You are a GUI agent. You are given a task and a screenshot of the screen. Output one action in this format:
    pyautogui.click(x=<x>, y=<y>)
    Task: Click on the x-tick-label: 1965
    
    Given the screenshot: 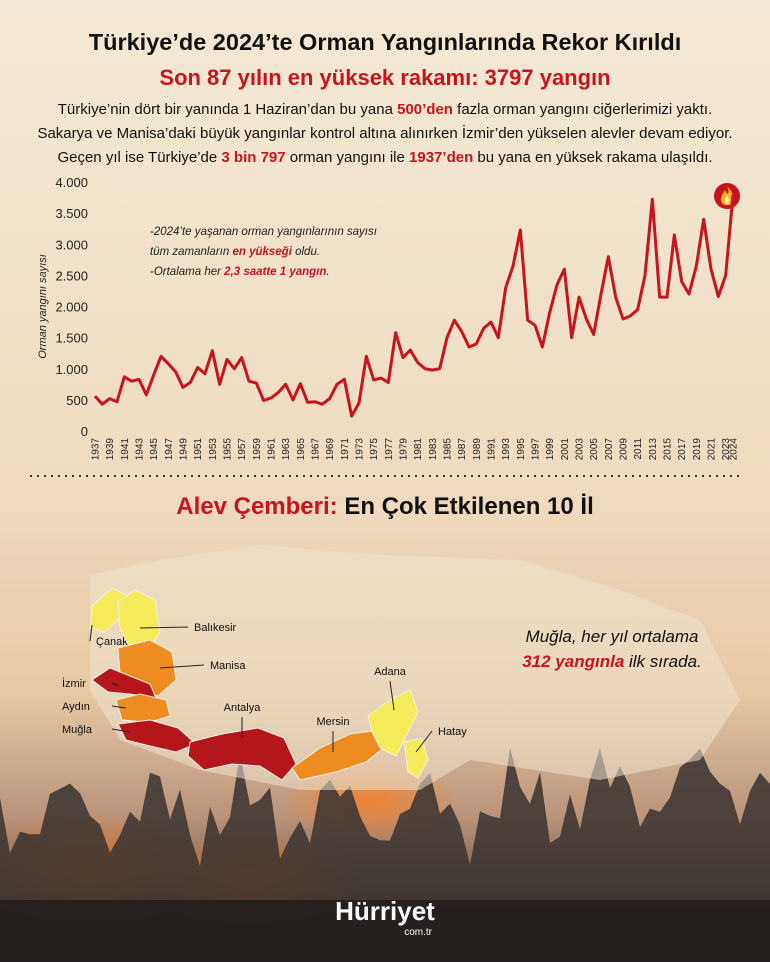 What is the action you would take?
    pyautogui.click(x=301, y=449)
    